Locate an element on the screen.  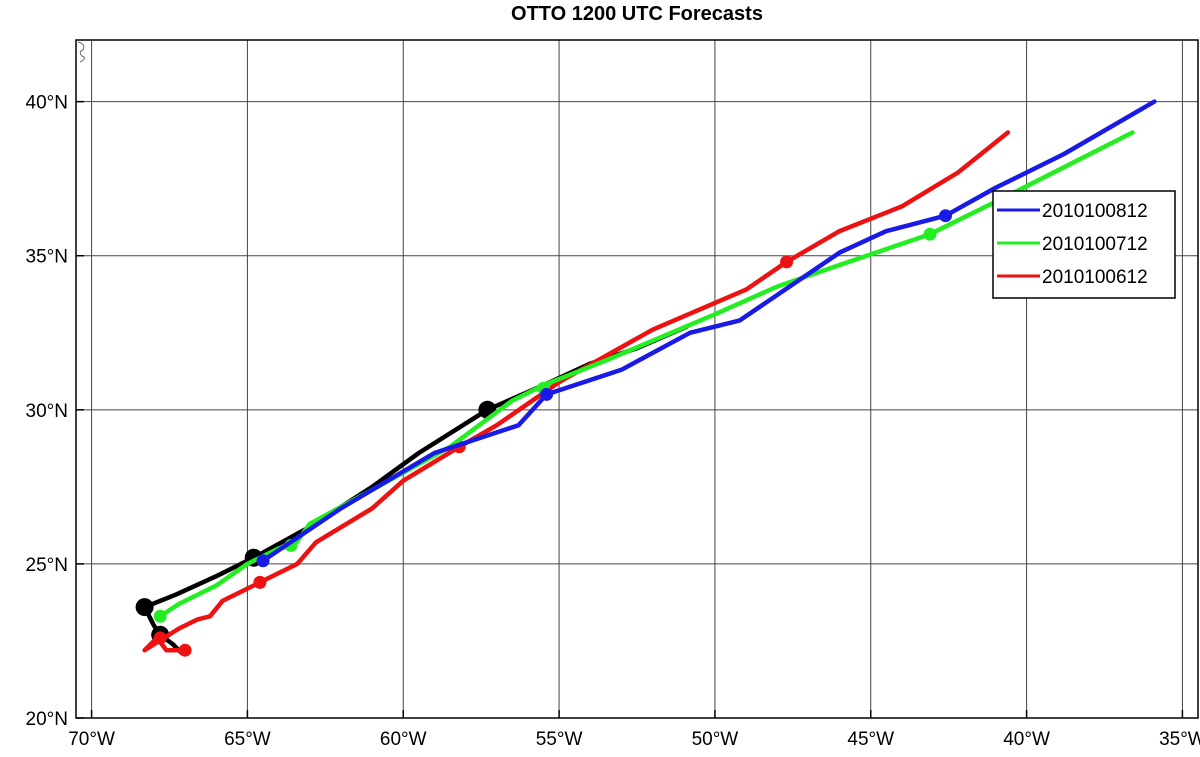
chart-title: OTTO 1200 UTC Forecasts is located at coordinates (637, 14).